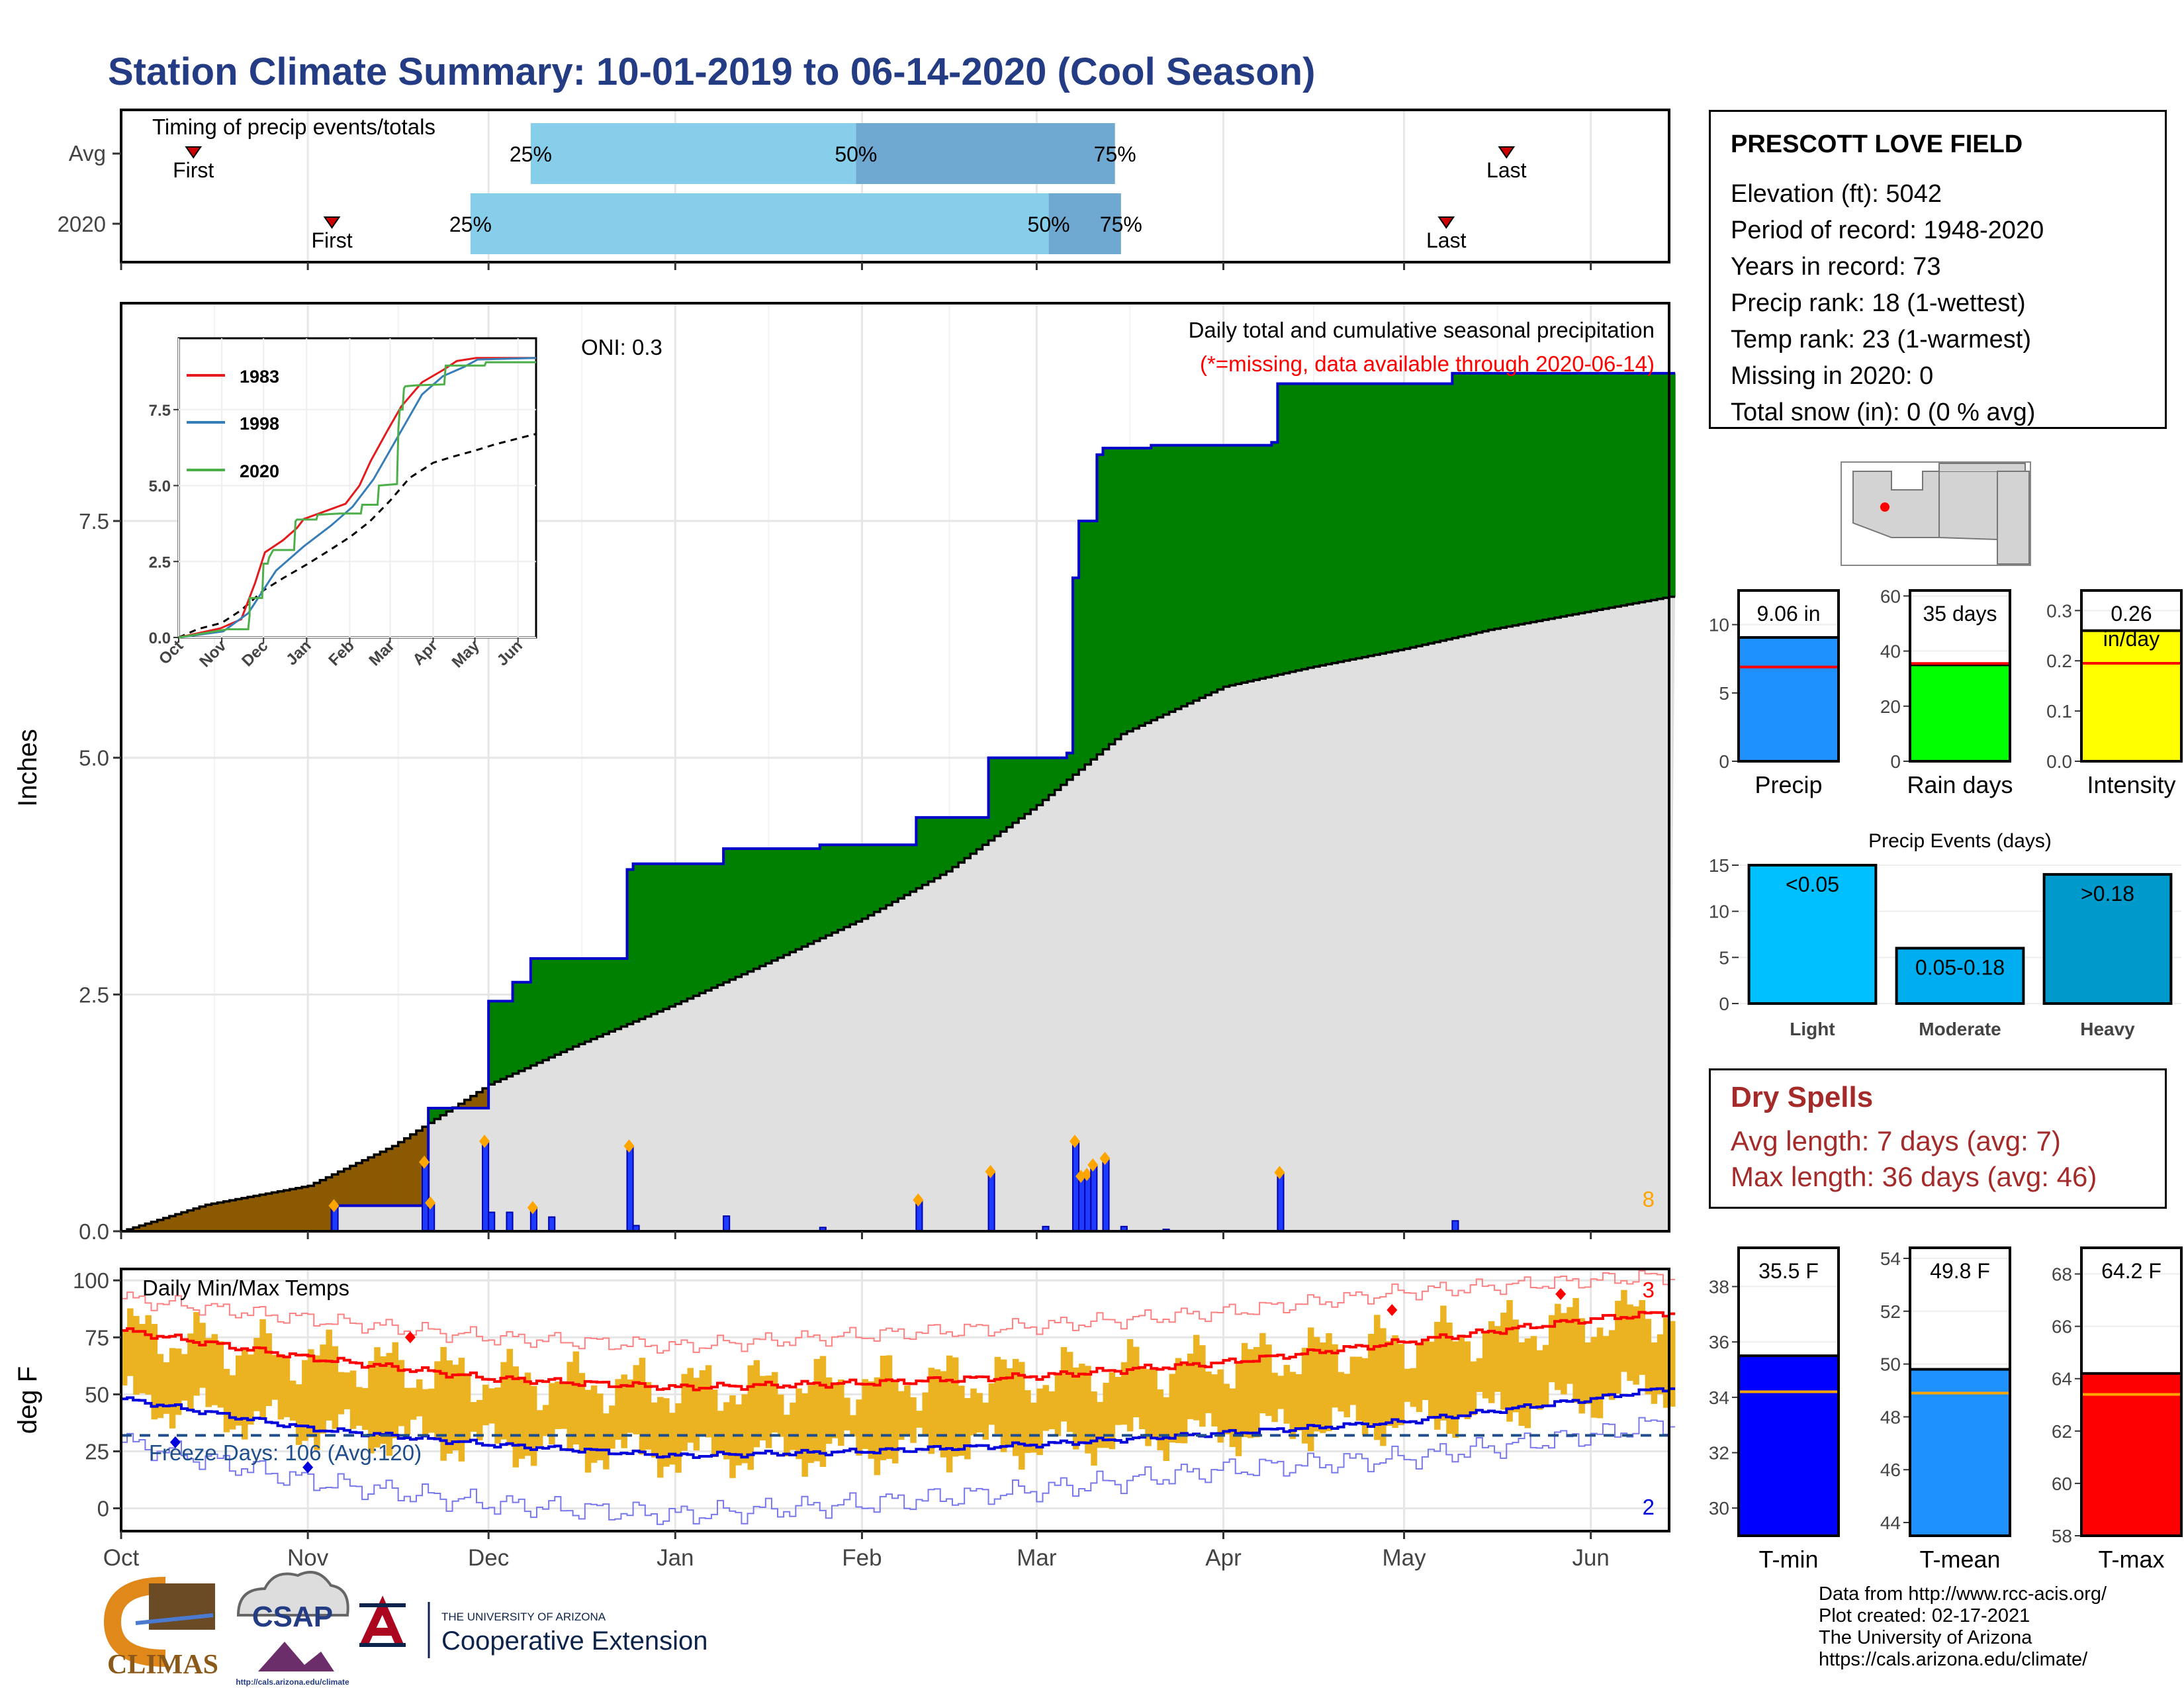 The height and width of the screenshot is (1688, 2184). Describe the element at coordinates (2014, 518) in the screenshot. I see `texas-edge-shape` at that location.